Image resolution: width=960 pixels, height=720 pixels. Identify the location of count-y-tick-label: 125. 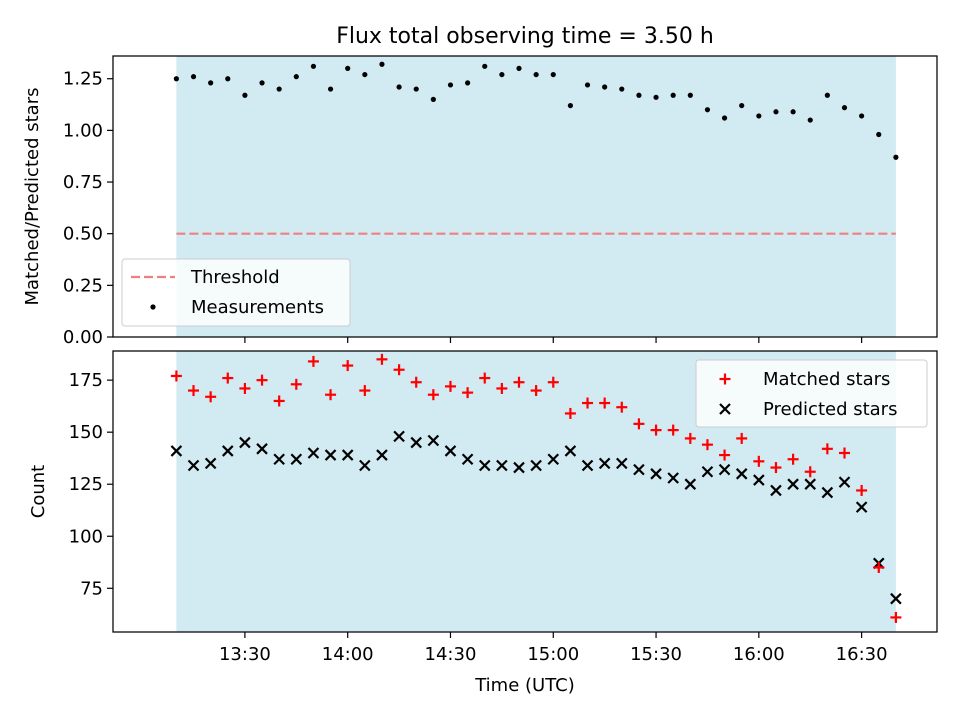
(86, 484).